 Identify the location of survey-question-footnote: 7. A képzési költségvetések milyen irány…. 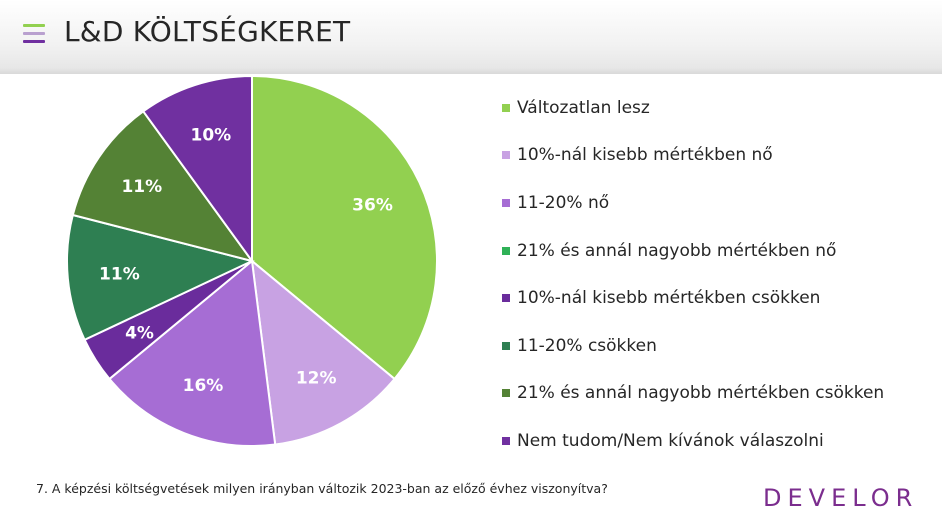
(322, 488).